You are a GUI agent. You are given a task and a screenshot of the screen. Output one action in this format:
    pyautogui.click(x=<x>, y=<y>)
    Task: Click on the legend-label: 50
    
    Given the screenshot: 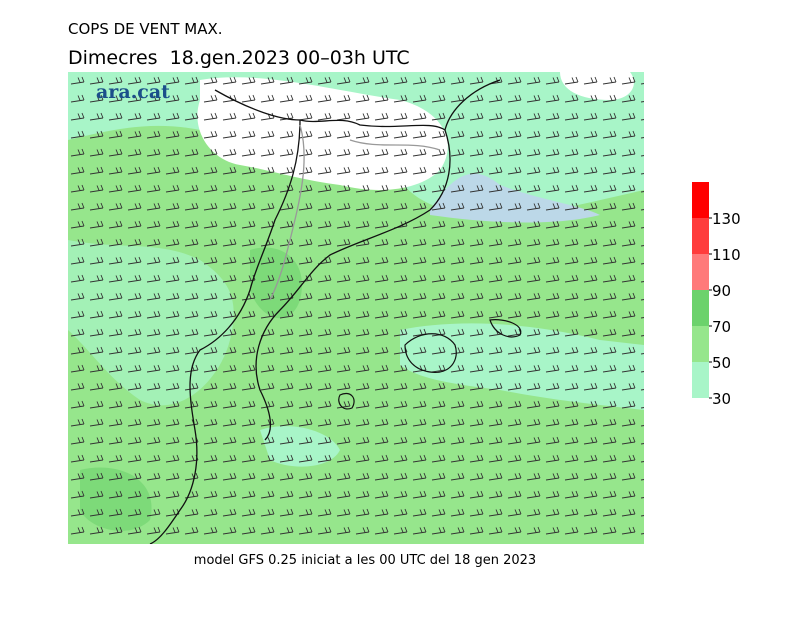 What is the action you would take?
    pyautogui.click(x=721, y=363)
    